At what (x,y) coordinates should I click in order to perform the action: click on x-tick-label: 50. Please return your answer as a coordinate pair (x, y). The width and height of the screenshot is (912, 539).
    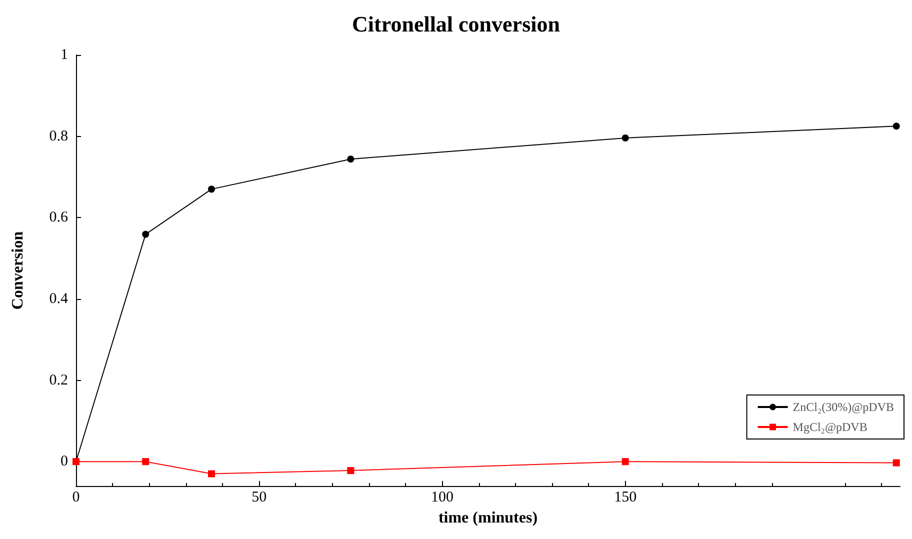
    Looking at the image, I should click on (259, 498).